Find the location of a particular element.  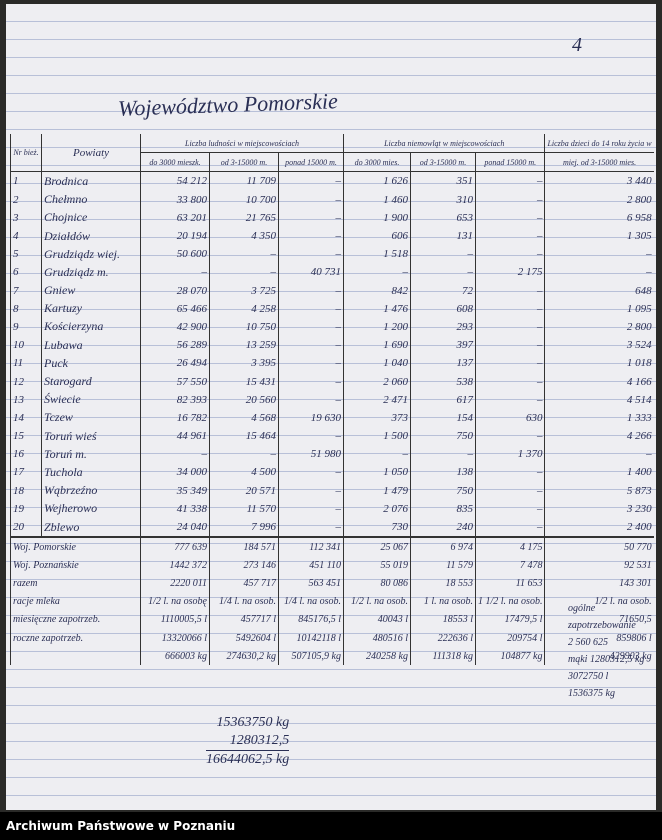

district-name: Zblewo is located at coordinates (91, 527).